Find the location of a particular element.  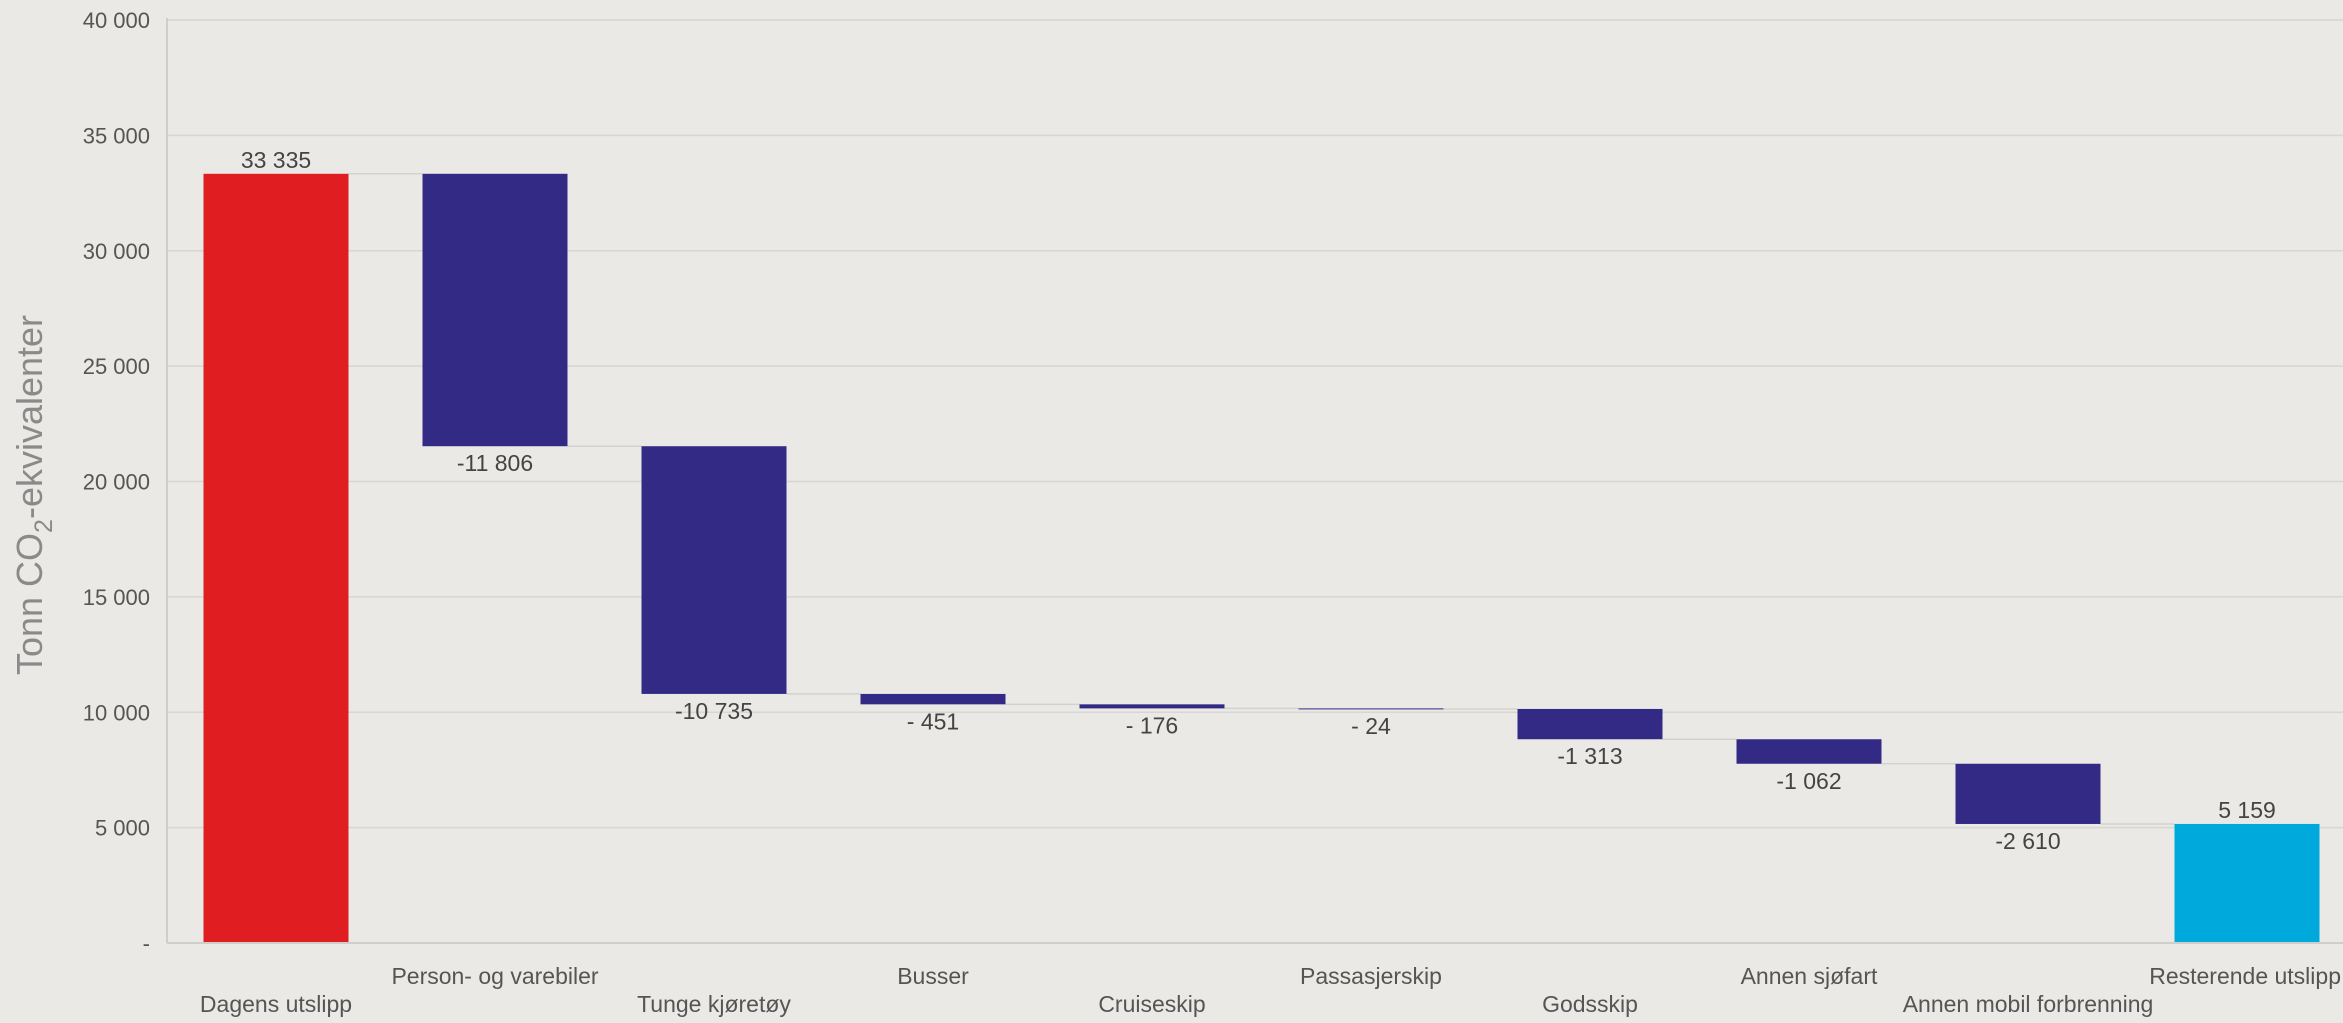

y-tick-label: 25 000 is located at coordinates (116, 366).